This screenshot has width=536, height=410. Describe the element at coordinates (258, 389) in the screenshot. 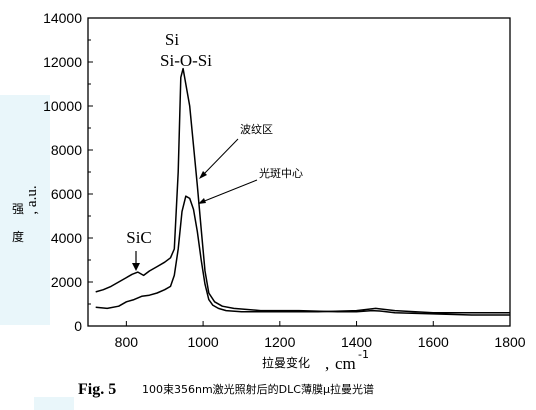

I see `figure-caption: 100束356nm激光照射后的DLC薄膜μ拉曼光谱` at that location.